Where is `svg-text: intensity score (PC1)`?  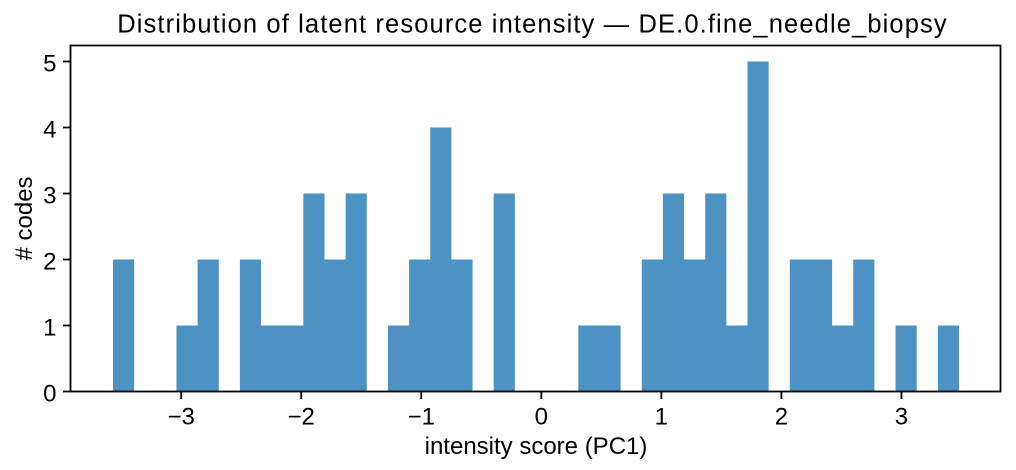
svg-text: intensity score (PC1) is located at coordinates (536, 446).